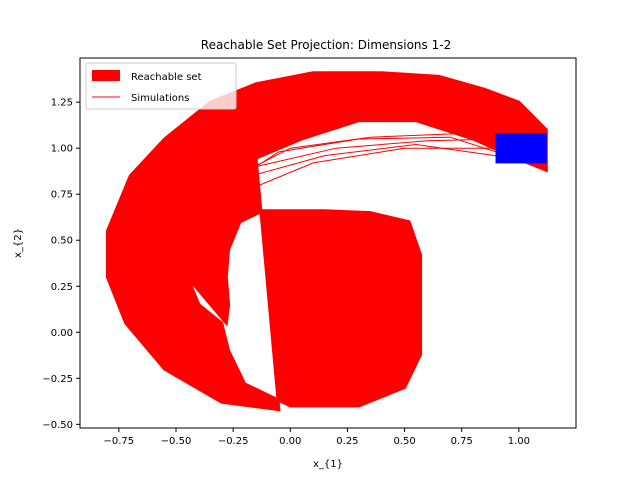 This screenshot has height=485, width=640. What do you see at coordinates (62, 149) in the screenshot?
I see `y-tick-label: 1.00` at bounding box center [62, 149].